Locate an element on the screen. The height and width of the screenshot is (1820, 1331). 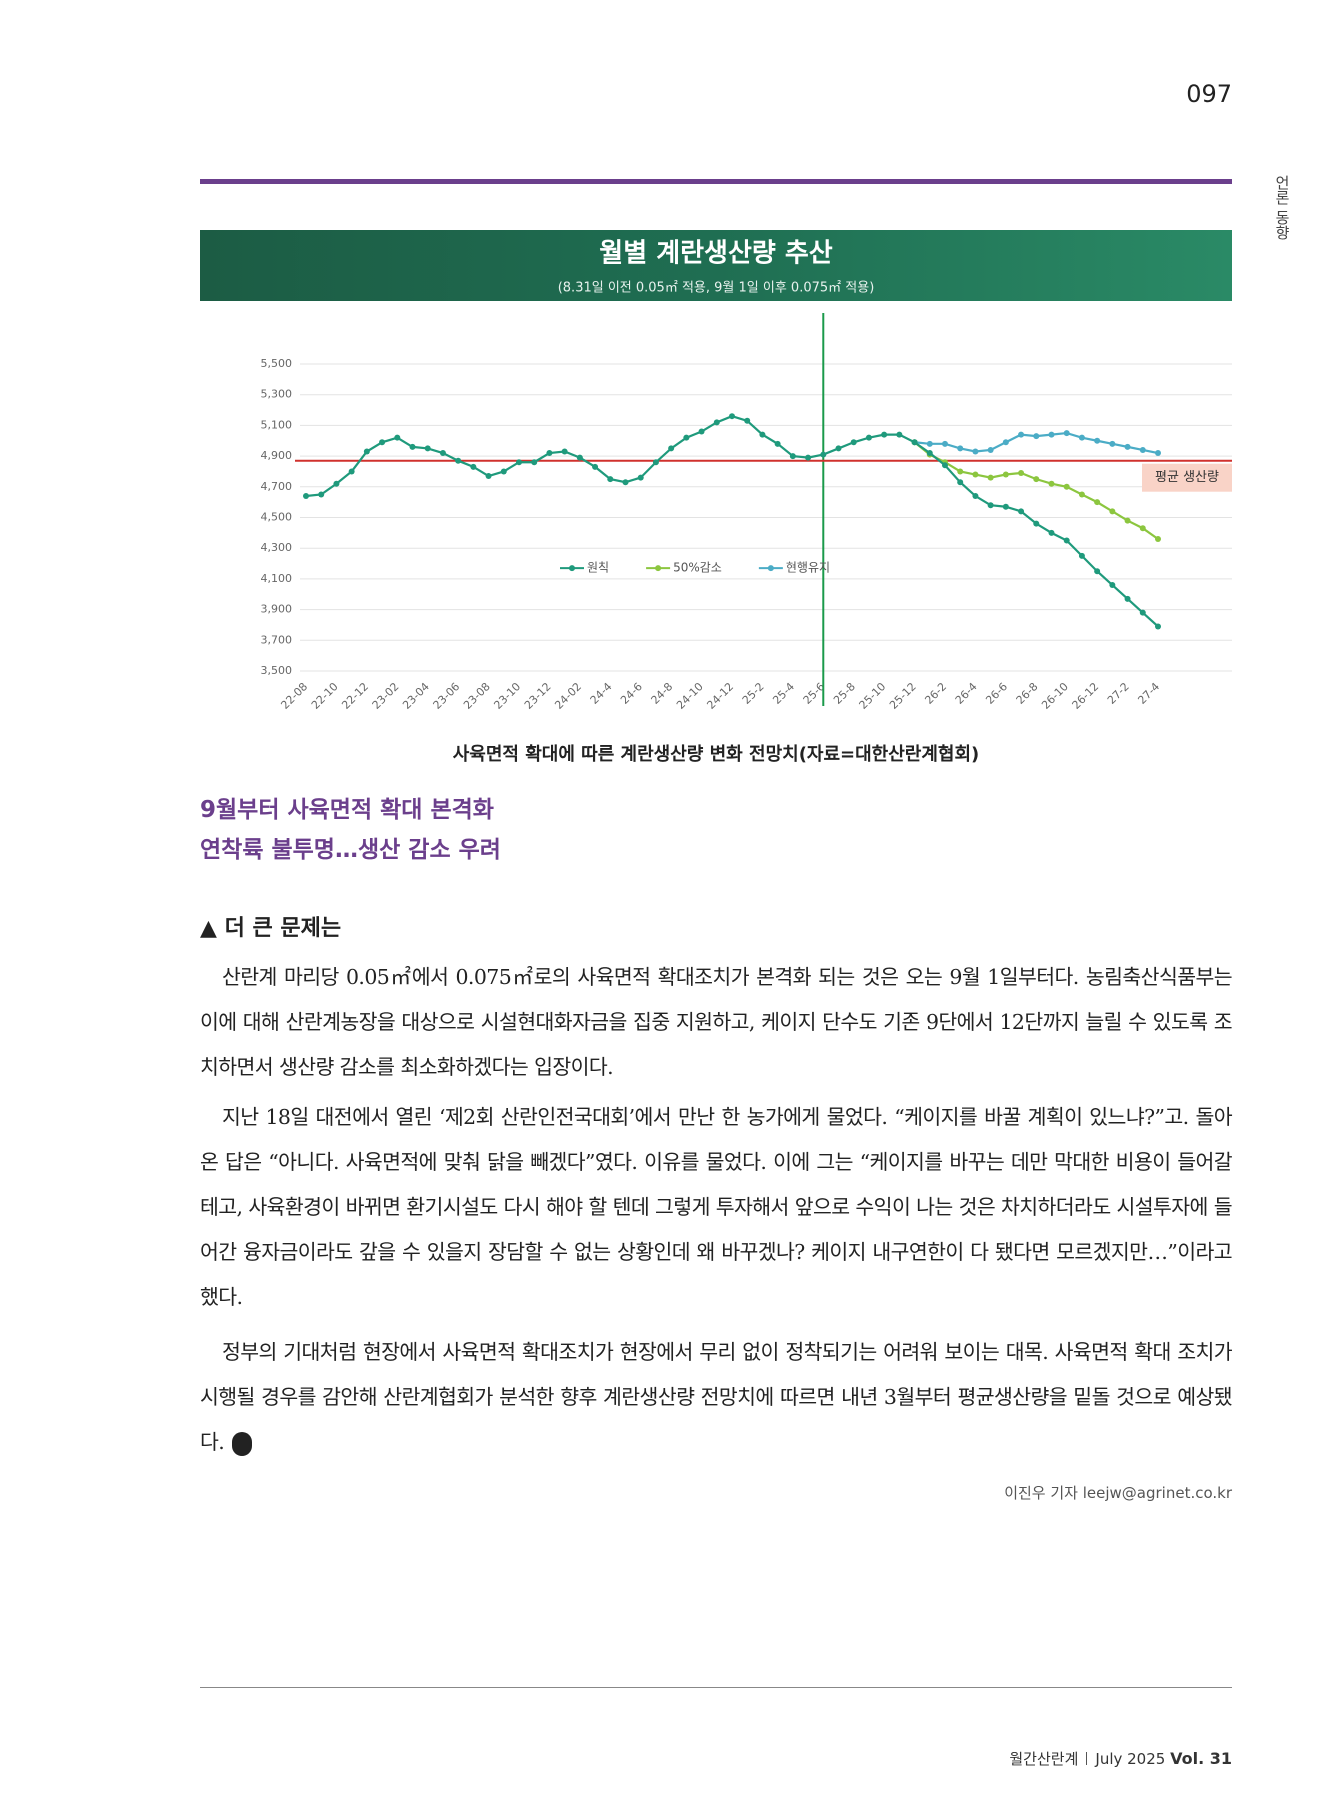
x-tick-label: 26-10 is located at coordinates (1055, 696).